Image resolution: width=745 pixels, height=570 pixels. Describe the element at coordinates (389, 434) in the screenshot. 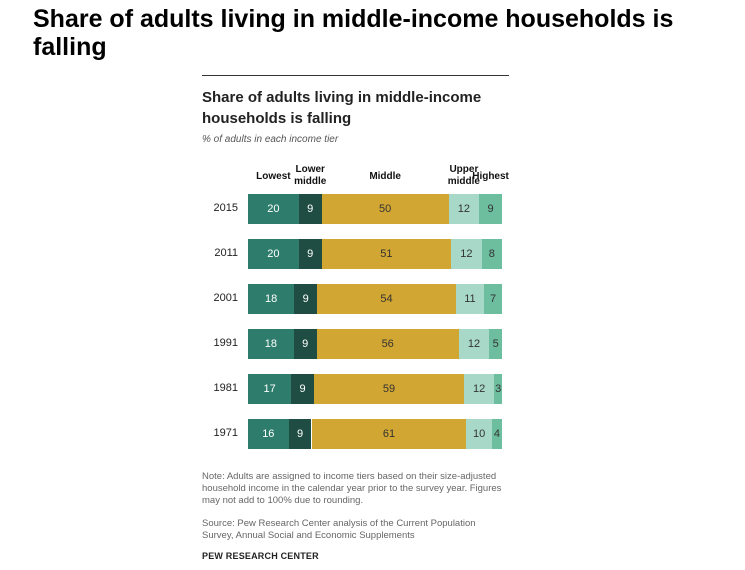

I see `bar-segment: 61` at that location.